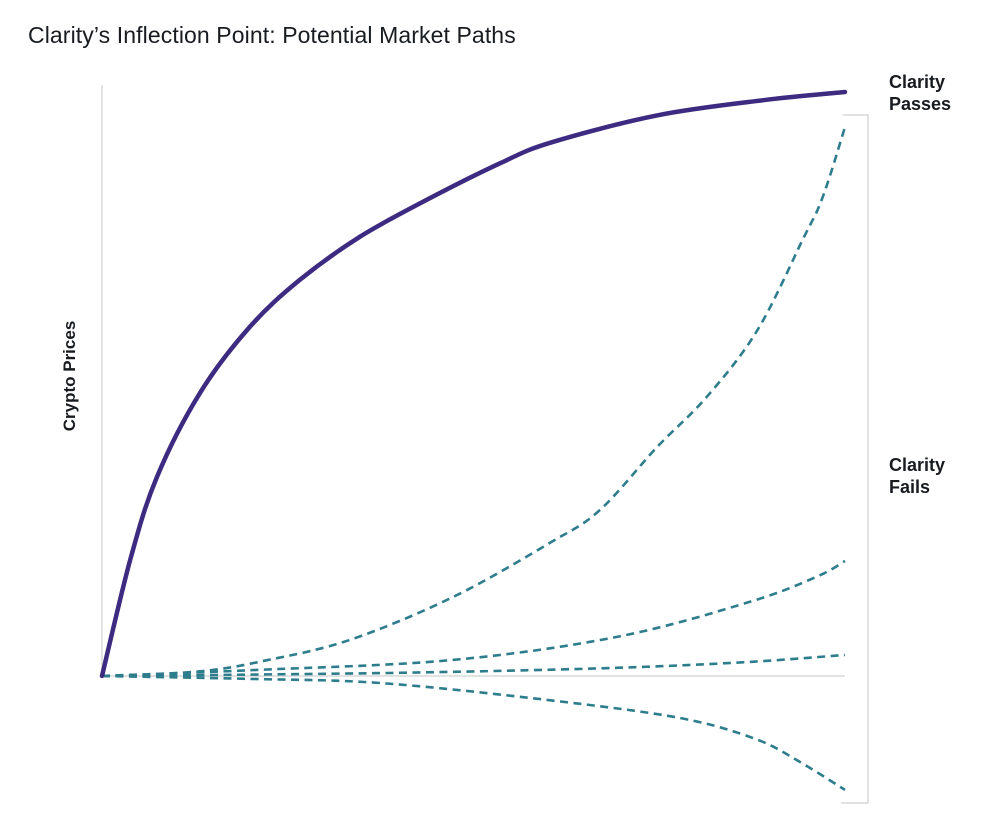 This screenshot has height=822, width=994. Describe the element at coordinates (917, 476) in the screenshot. I see `annotation-clarity-fails: Clarity Fails` at that location.